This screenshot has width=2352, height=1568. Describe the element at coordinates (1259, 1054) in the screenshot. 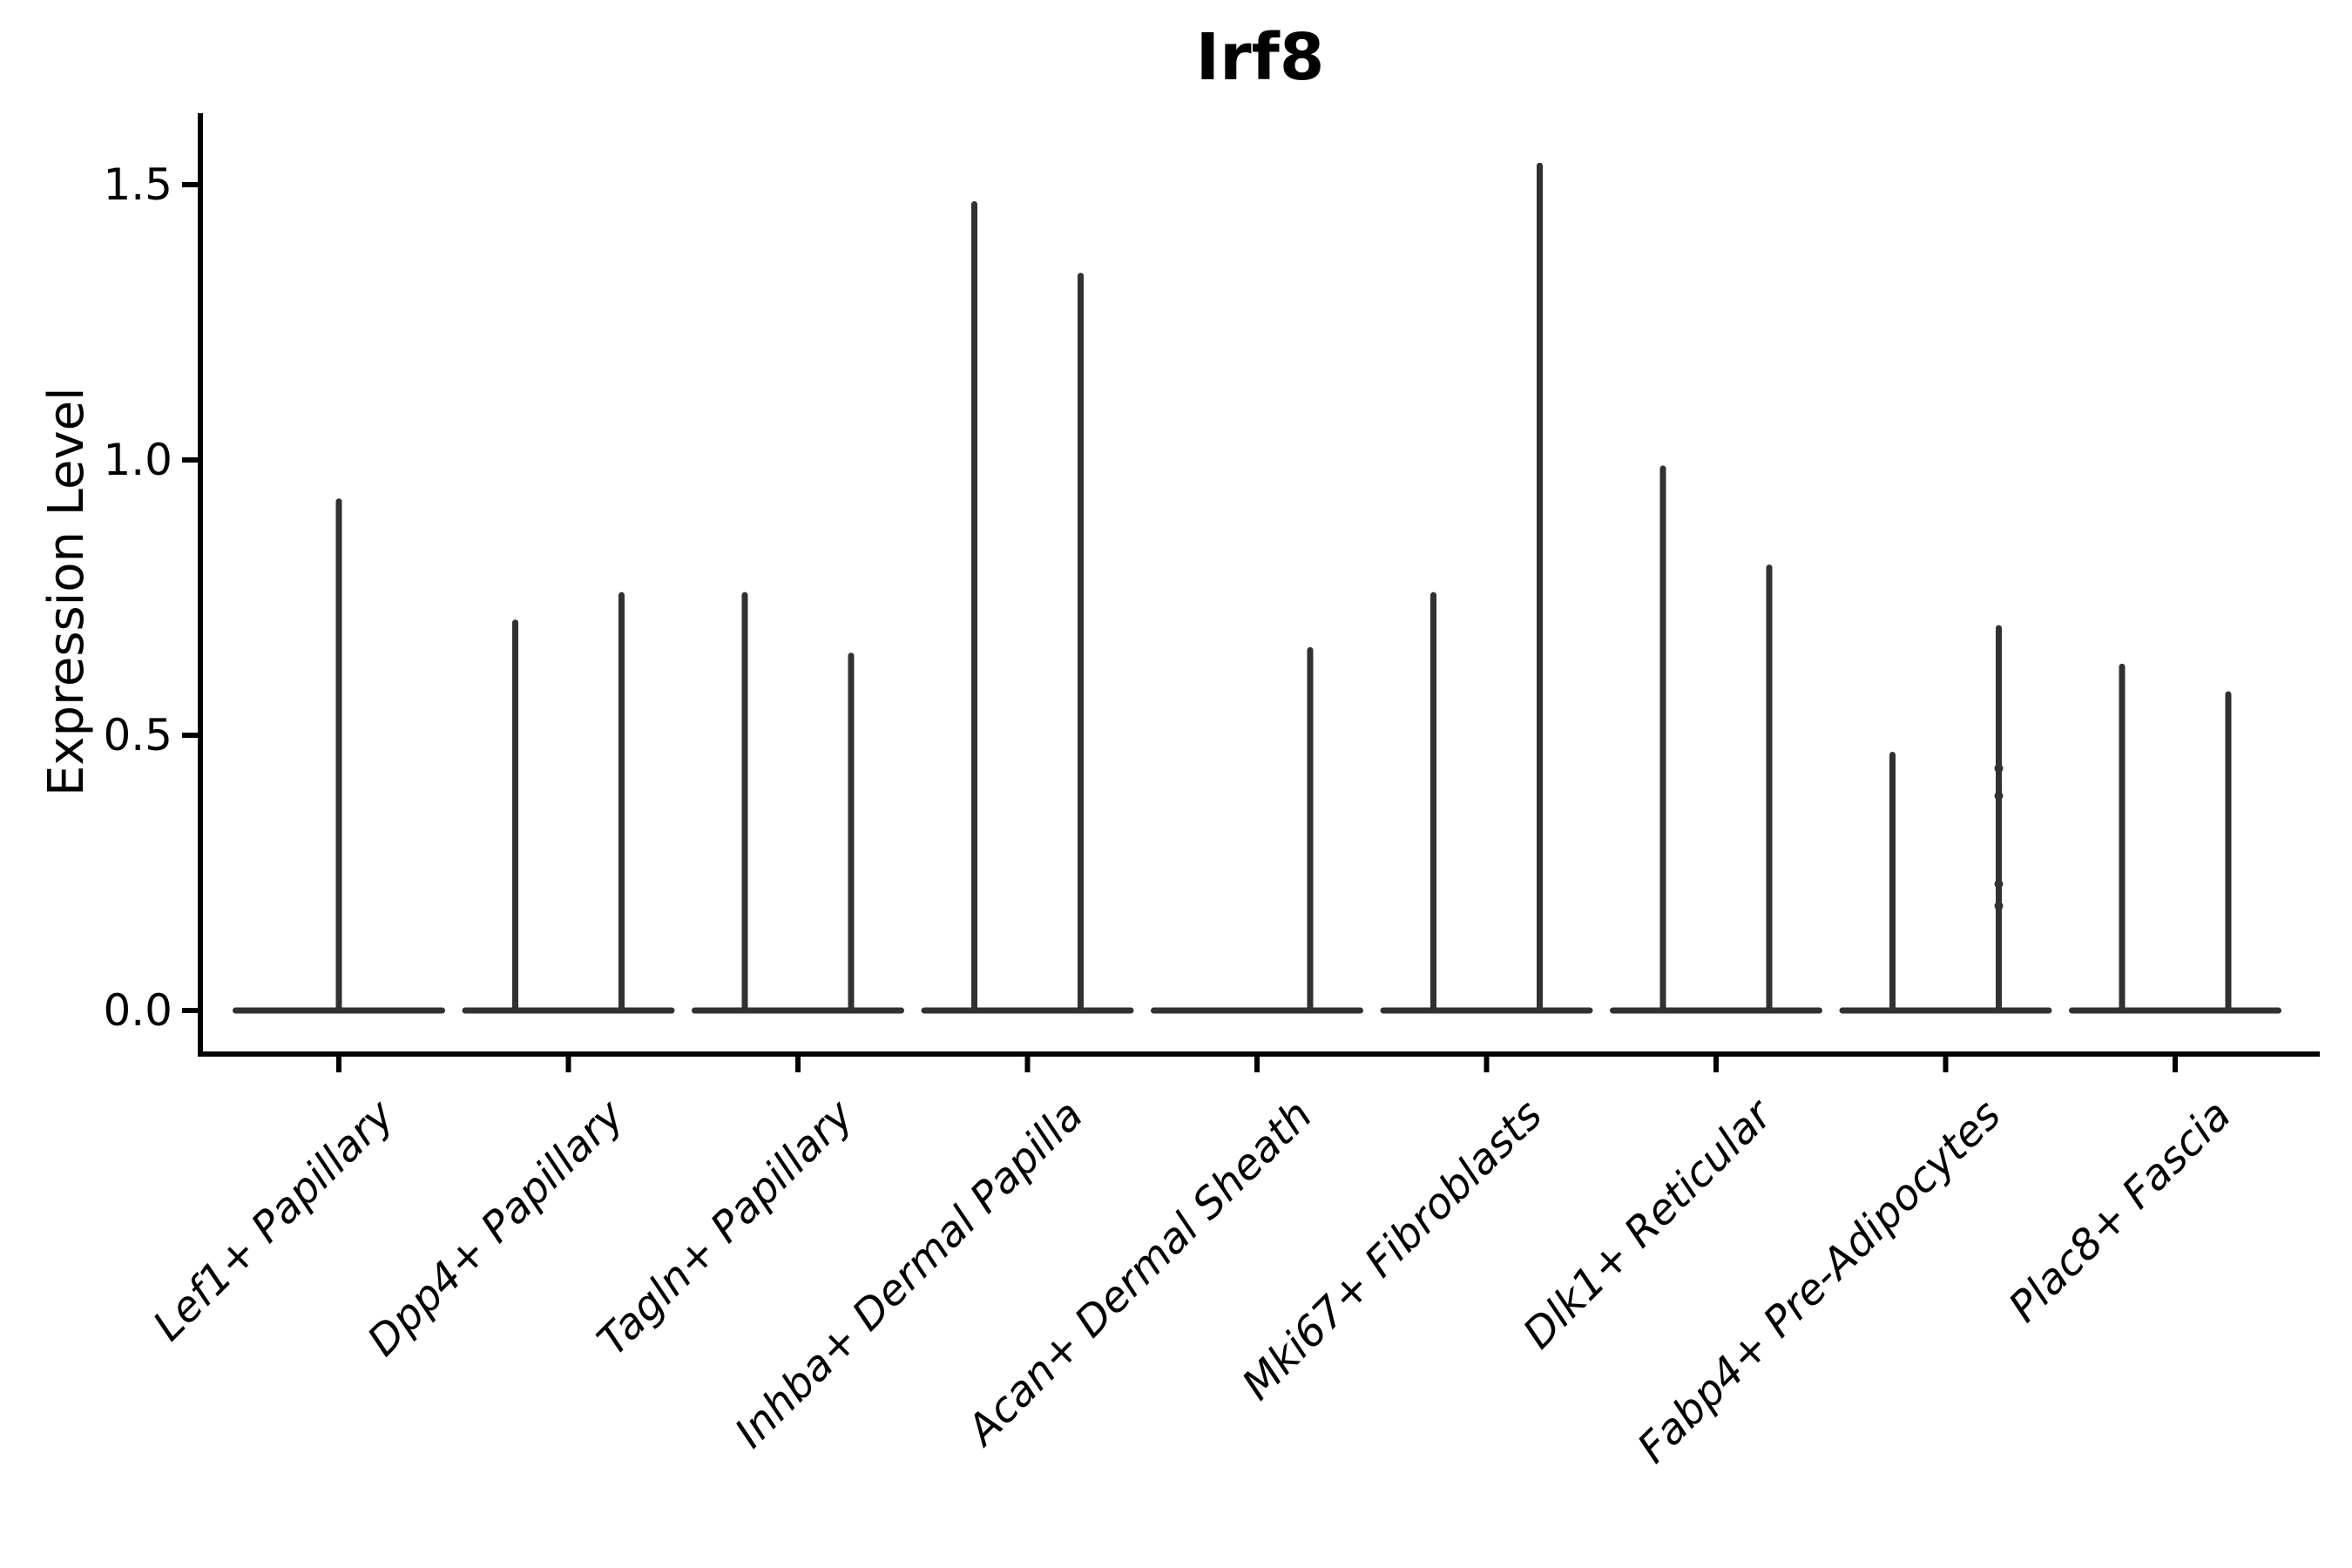

I see `x-axis-spine` at that location.